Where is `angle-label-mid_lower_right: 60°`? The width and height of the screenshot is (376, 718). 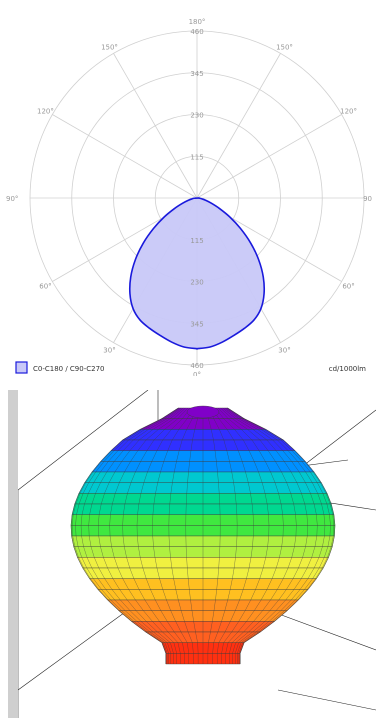 angle-label-mid_lower_right: 60° is located at coordinates (348, 287).